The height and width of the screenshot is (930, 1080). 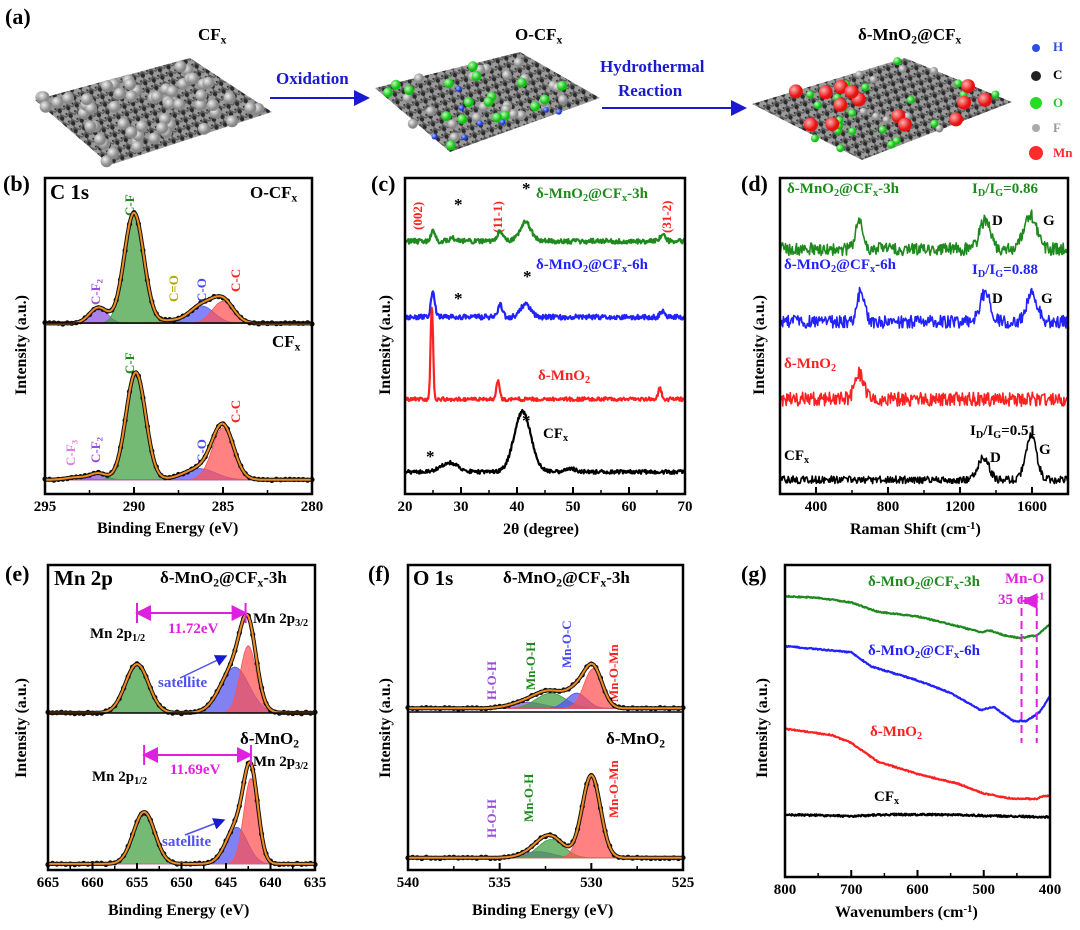 I want to click on d-band-label: D, so click(x=997, y=299).